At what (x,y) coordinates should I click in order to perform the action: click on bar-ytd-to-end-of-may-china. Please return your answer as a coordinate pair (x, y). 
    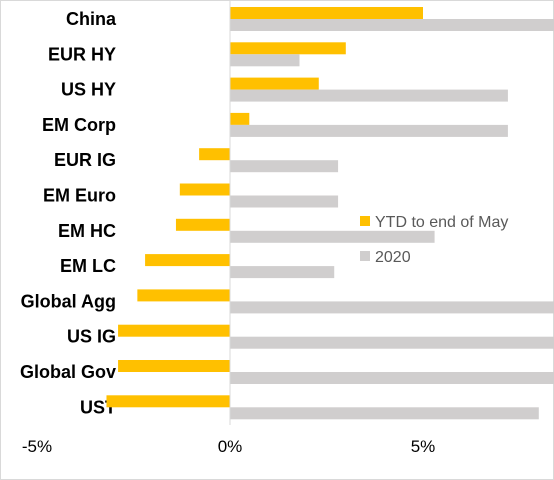
    Looking at the image, I should click on (326, 13).